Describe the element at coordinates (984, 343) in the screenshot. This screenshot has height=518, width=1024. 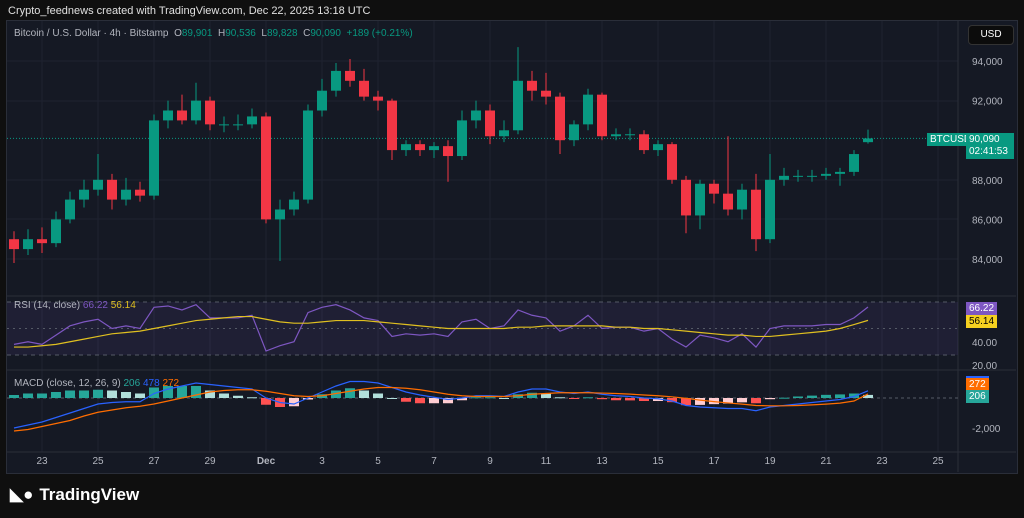
I see `rsi-tick: 40.00` at that location.